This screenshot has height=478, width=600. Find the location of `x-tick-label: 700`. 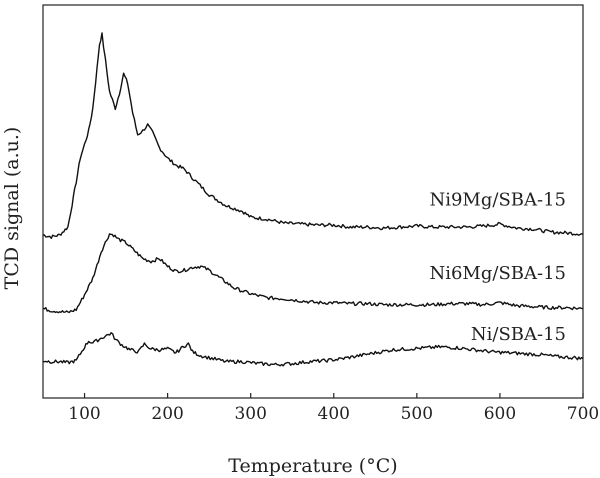

x-tick-label: 700 is located at coordinates (583, 414).